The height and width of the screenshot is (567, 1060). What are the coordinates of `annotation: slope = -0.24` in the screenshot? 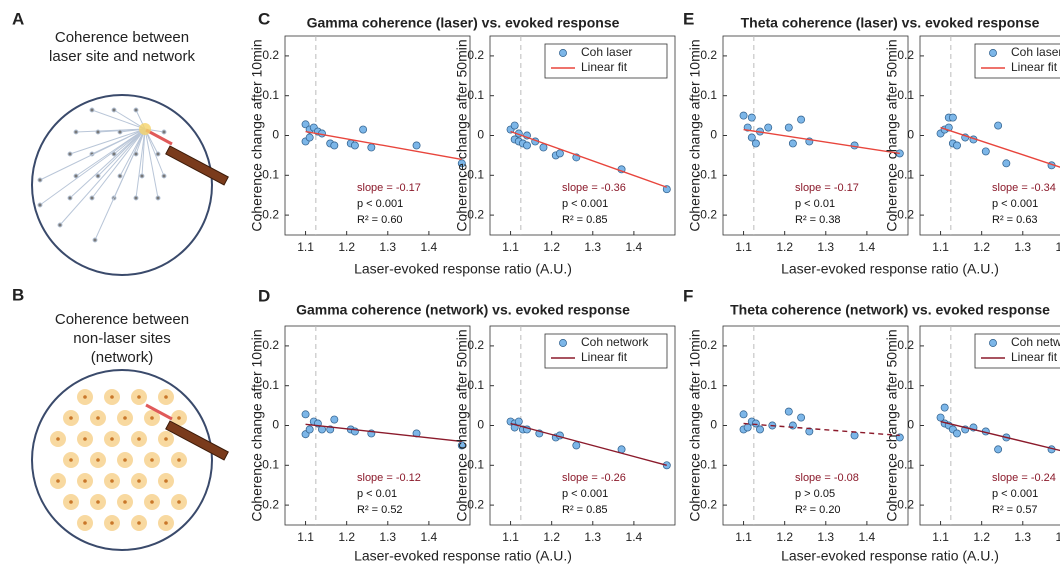 It's located at (1024, 478).